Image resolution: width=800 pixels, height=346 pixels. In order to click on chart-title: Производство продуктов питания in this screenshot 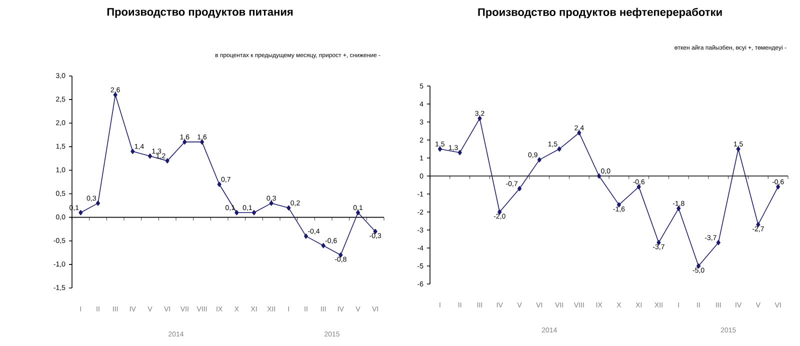, I will do `click(200, 13)`.